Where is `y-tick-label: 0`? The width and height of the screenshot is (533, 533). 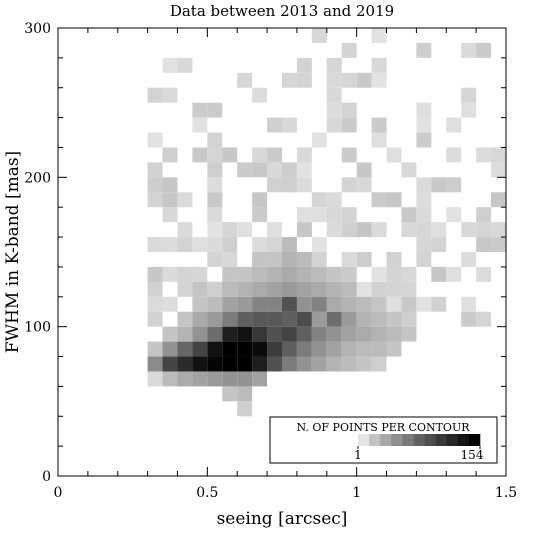 y-tick-label: 0 is located at coordinates (46, 477).